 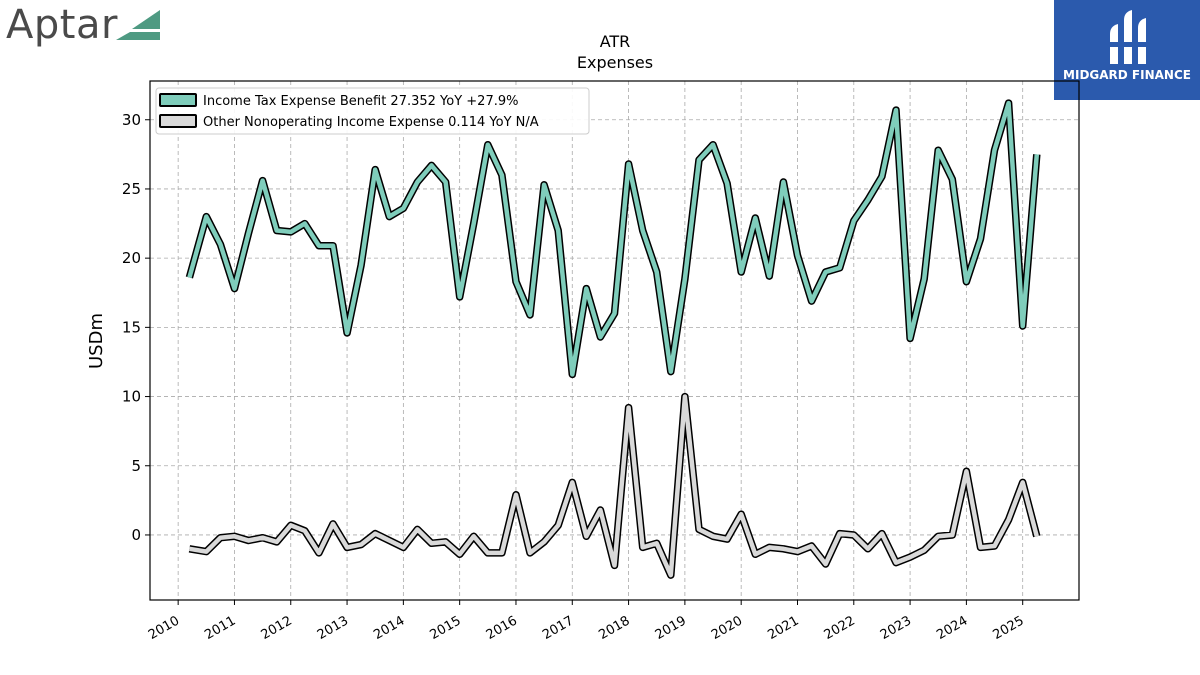 What do you see at coordinates (333, 628) in the screenshot?
I see `x-tick-label: 2013` at bounding box center [333, 628].